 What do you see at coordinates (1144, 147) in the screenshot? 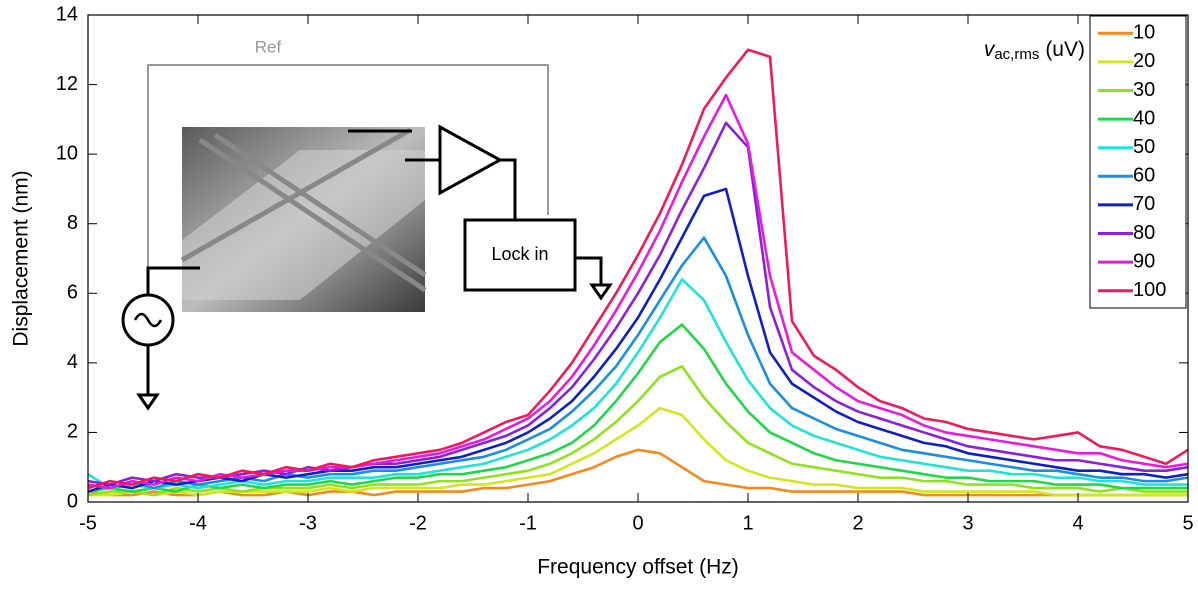
I see `legend-label: 50` at bounding box center [1144, 147].